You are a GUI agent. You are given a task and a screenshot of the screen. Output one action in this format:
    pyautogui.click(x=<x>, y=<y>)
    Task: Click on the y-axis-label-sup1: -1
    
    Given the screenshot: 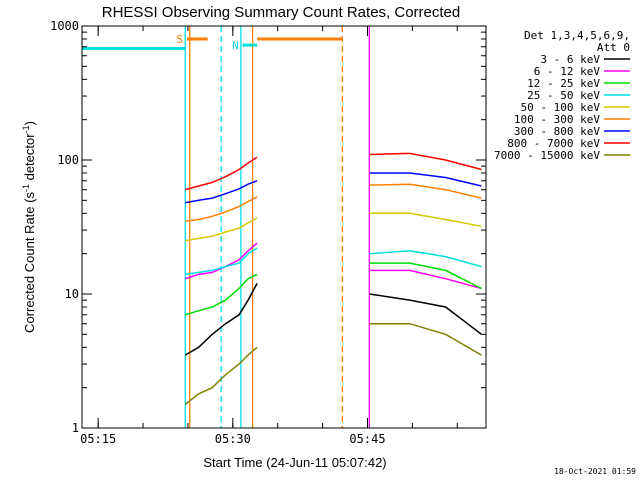 What is the action you would take?
    pyautogui.click(x=26, y=188)
    